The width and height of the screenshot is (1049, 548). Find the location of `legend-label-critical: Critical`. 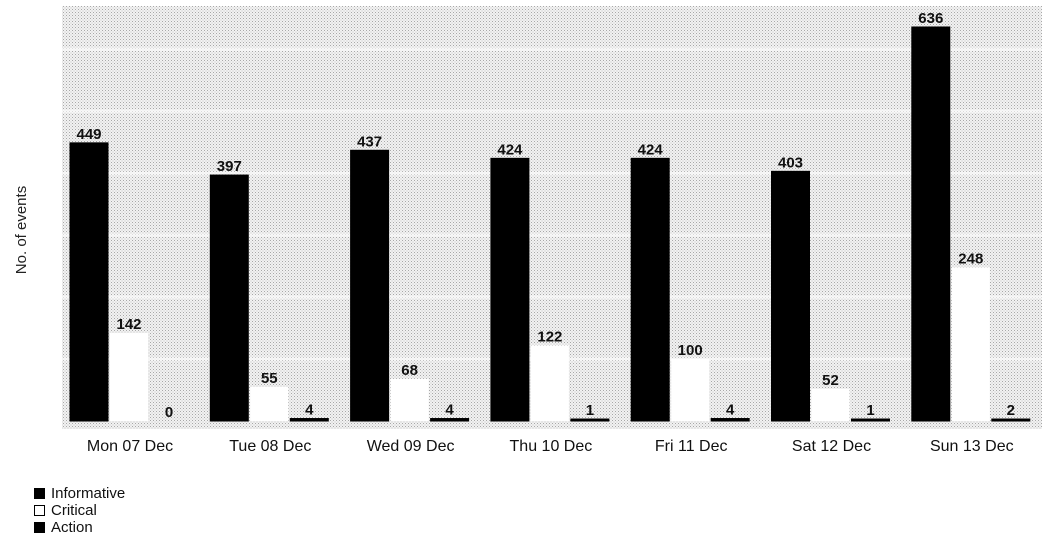

legend-label-critical: Critical is located at coordinates (74, 510).